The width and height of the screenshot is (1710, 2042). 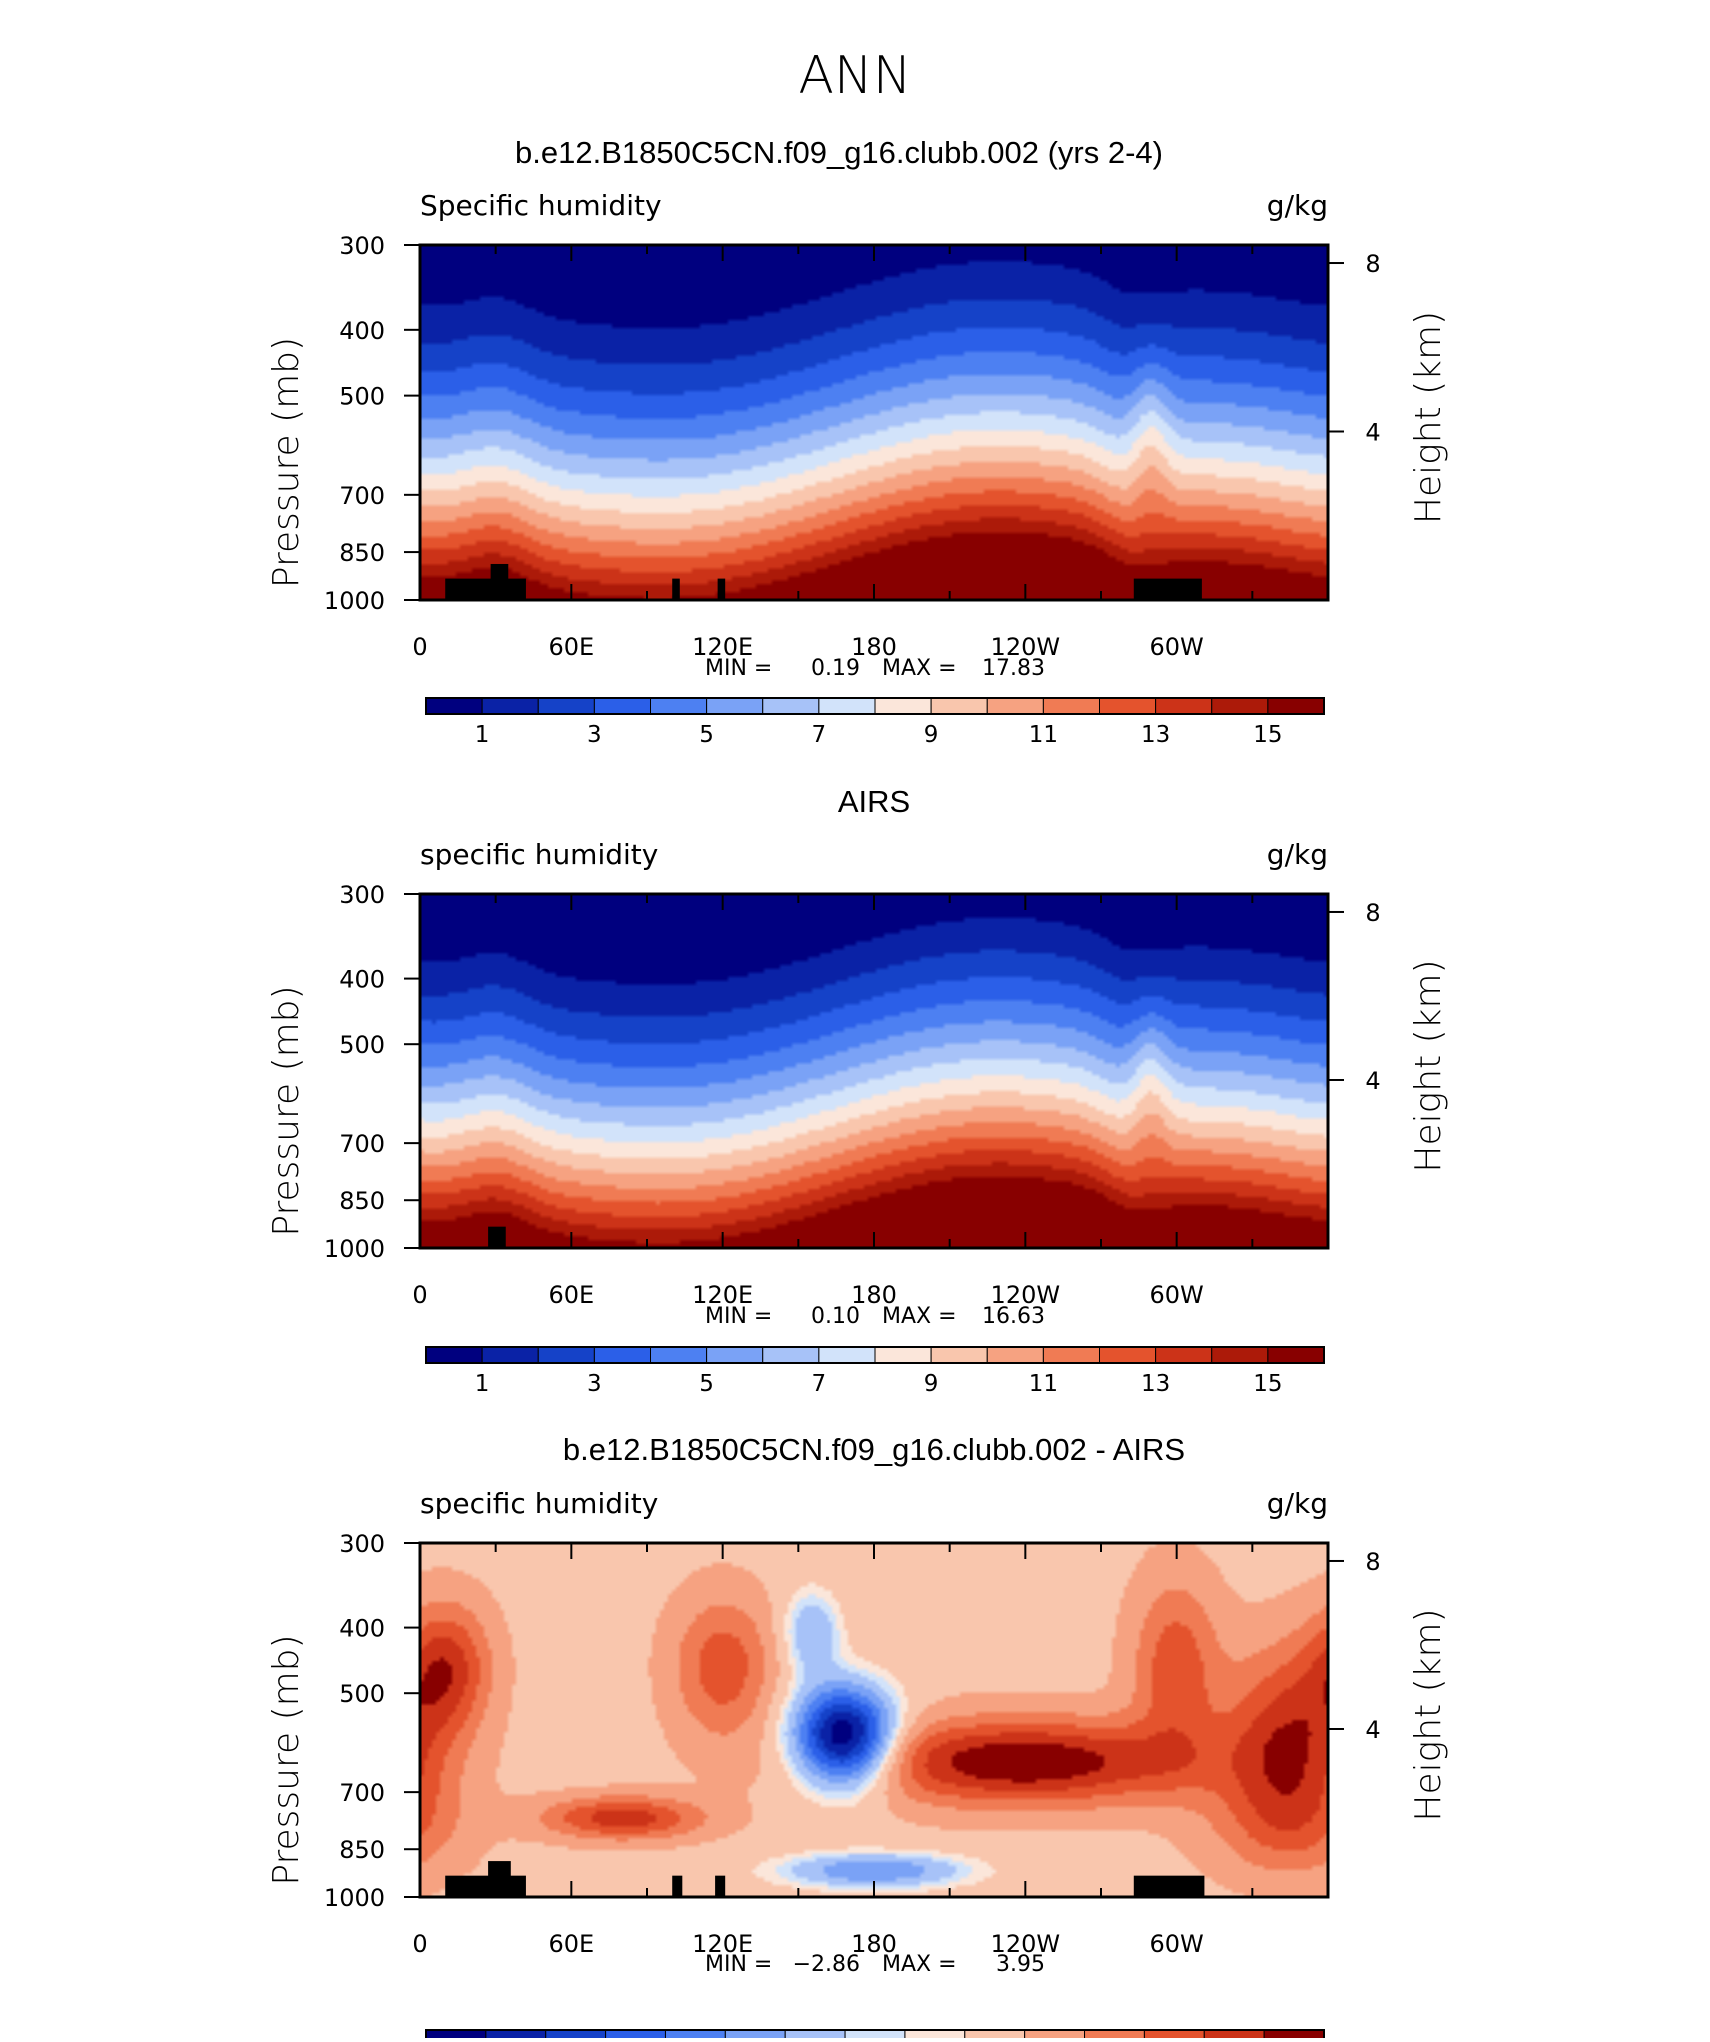 I want to click on colorbar-label: 5, so click(x=706, y=1384).